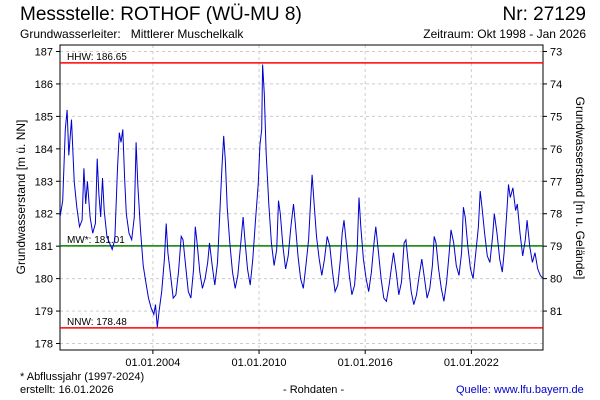 Image resolution: width=600 pixels, height=400 pixels. What do you see at coordinates (44, 247) in the screenshot?
I see `y-tick-label: 181` at bounding box center [44, 247].